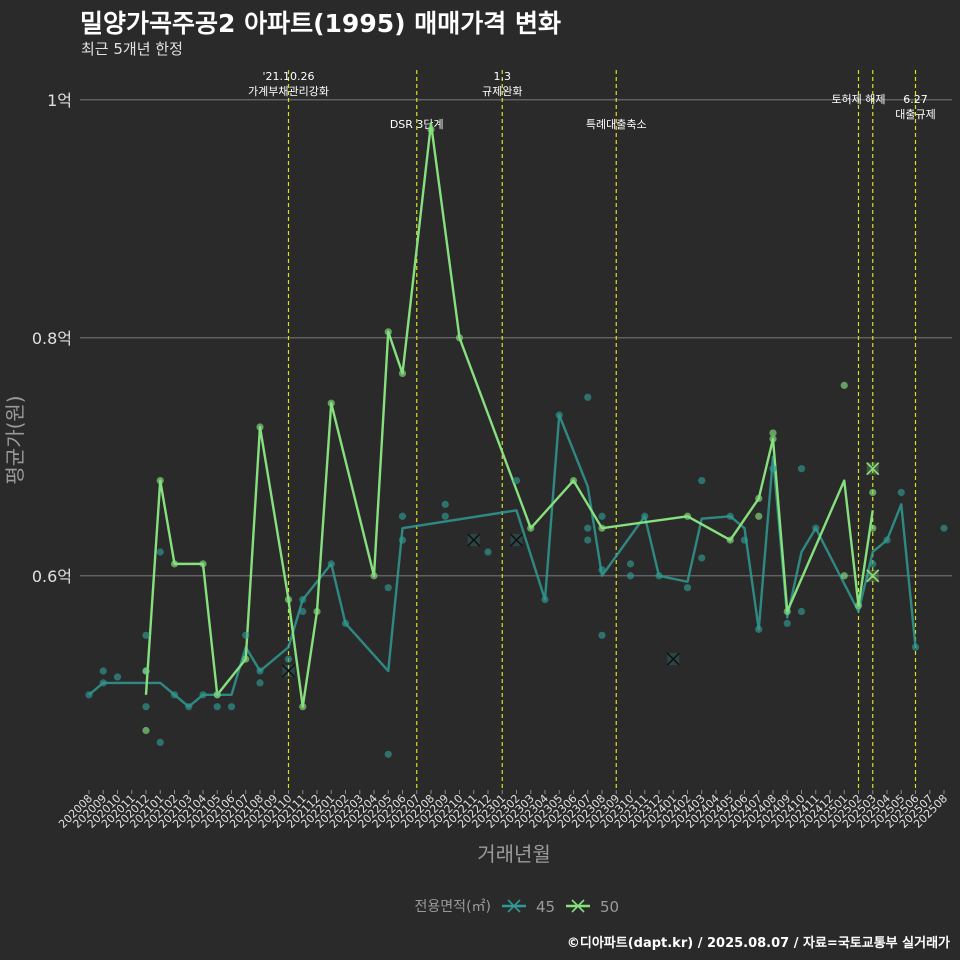  Describe the element at coordinates (320, 23) in the screenshot. I see `chart-title: 밀양가곡주공2 아파트(1995) 매매가격 변화` at that location.